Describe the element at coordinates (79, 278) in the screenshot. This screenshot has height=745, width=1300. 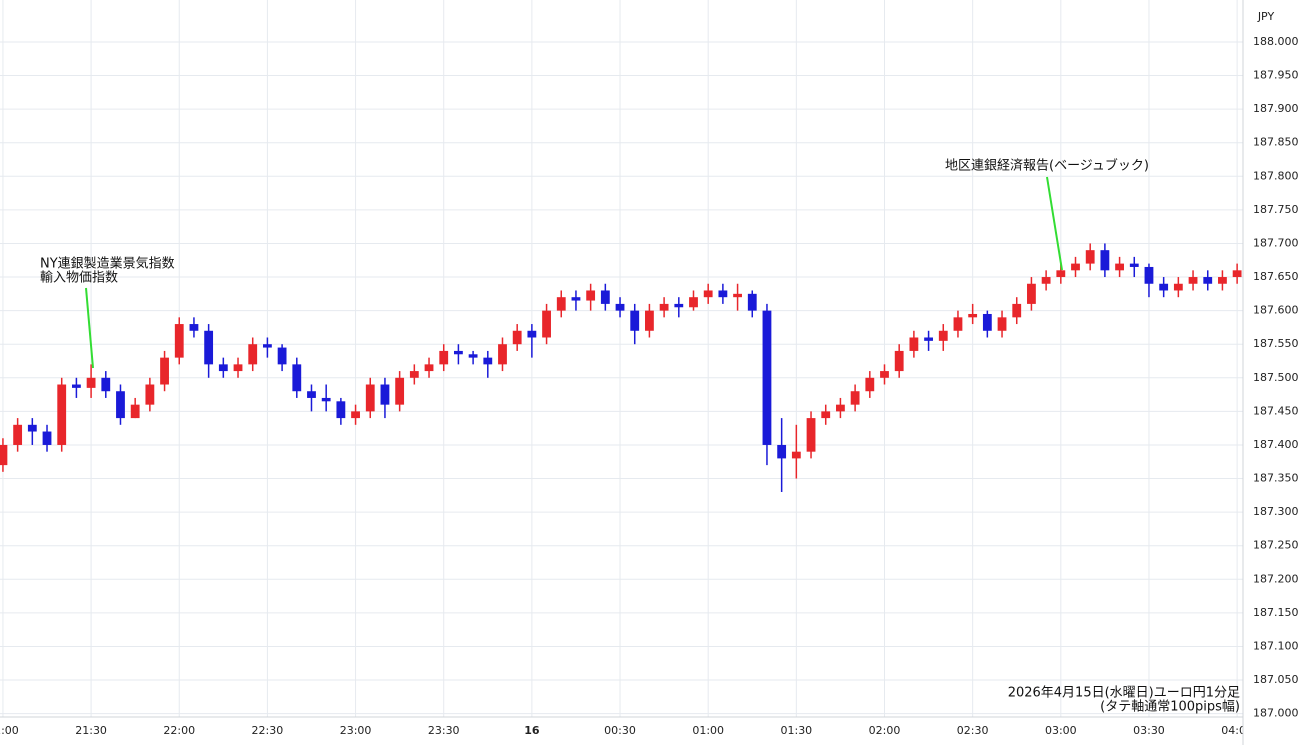
I see `annotation: 輸入物価指数` at that location.